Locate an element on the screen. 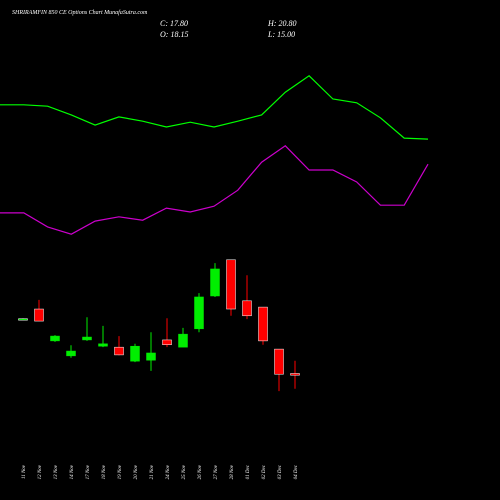 This screenshot has height=500, width=500. x-tick-label: 12 Nov is located at coordinates (40, 471).